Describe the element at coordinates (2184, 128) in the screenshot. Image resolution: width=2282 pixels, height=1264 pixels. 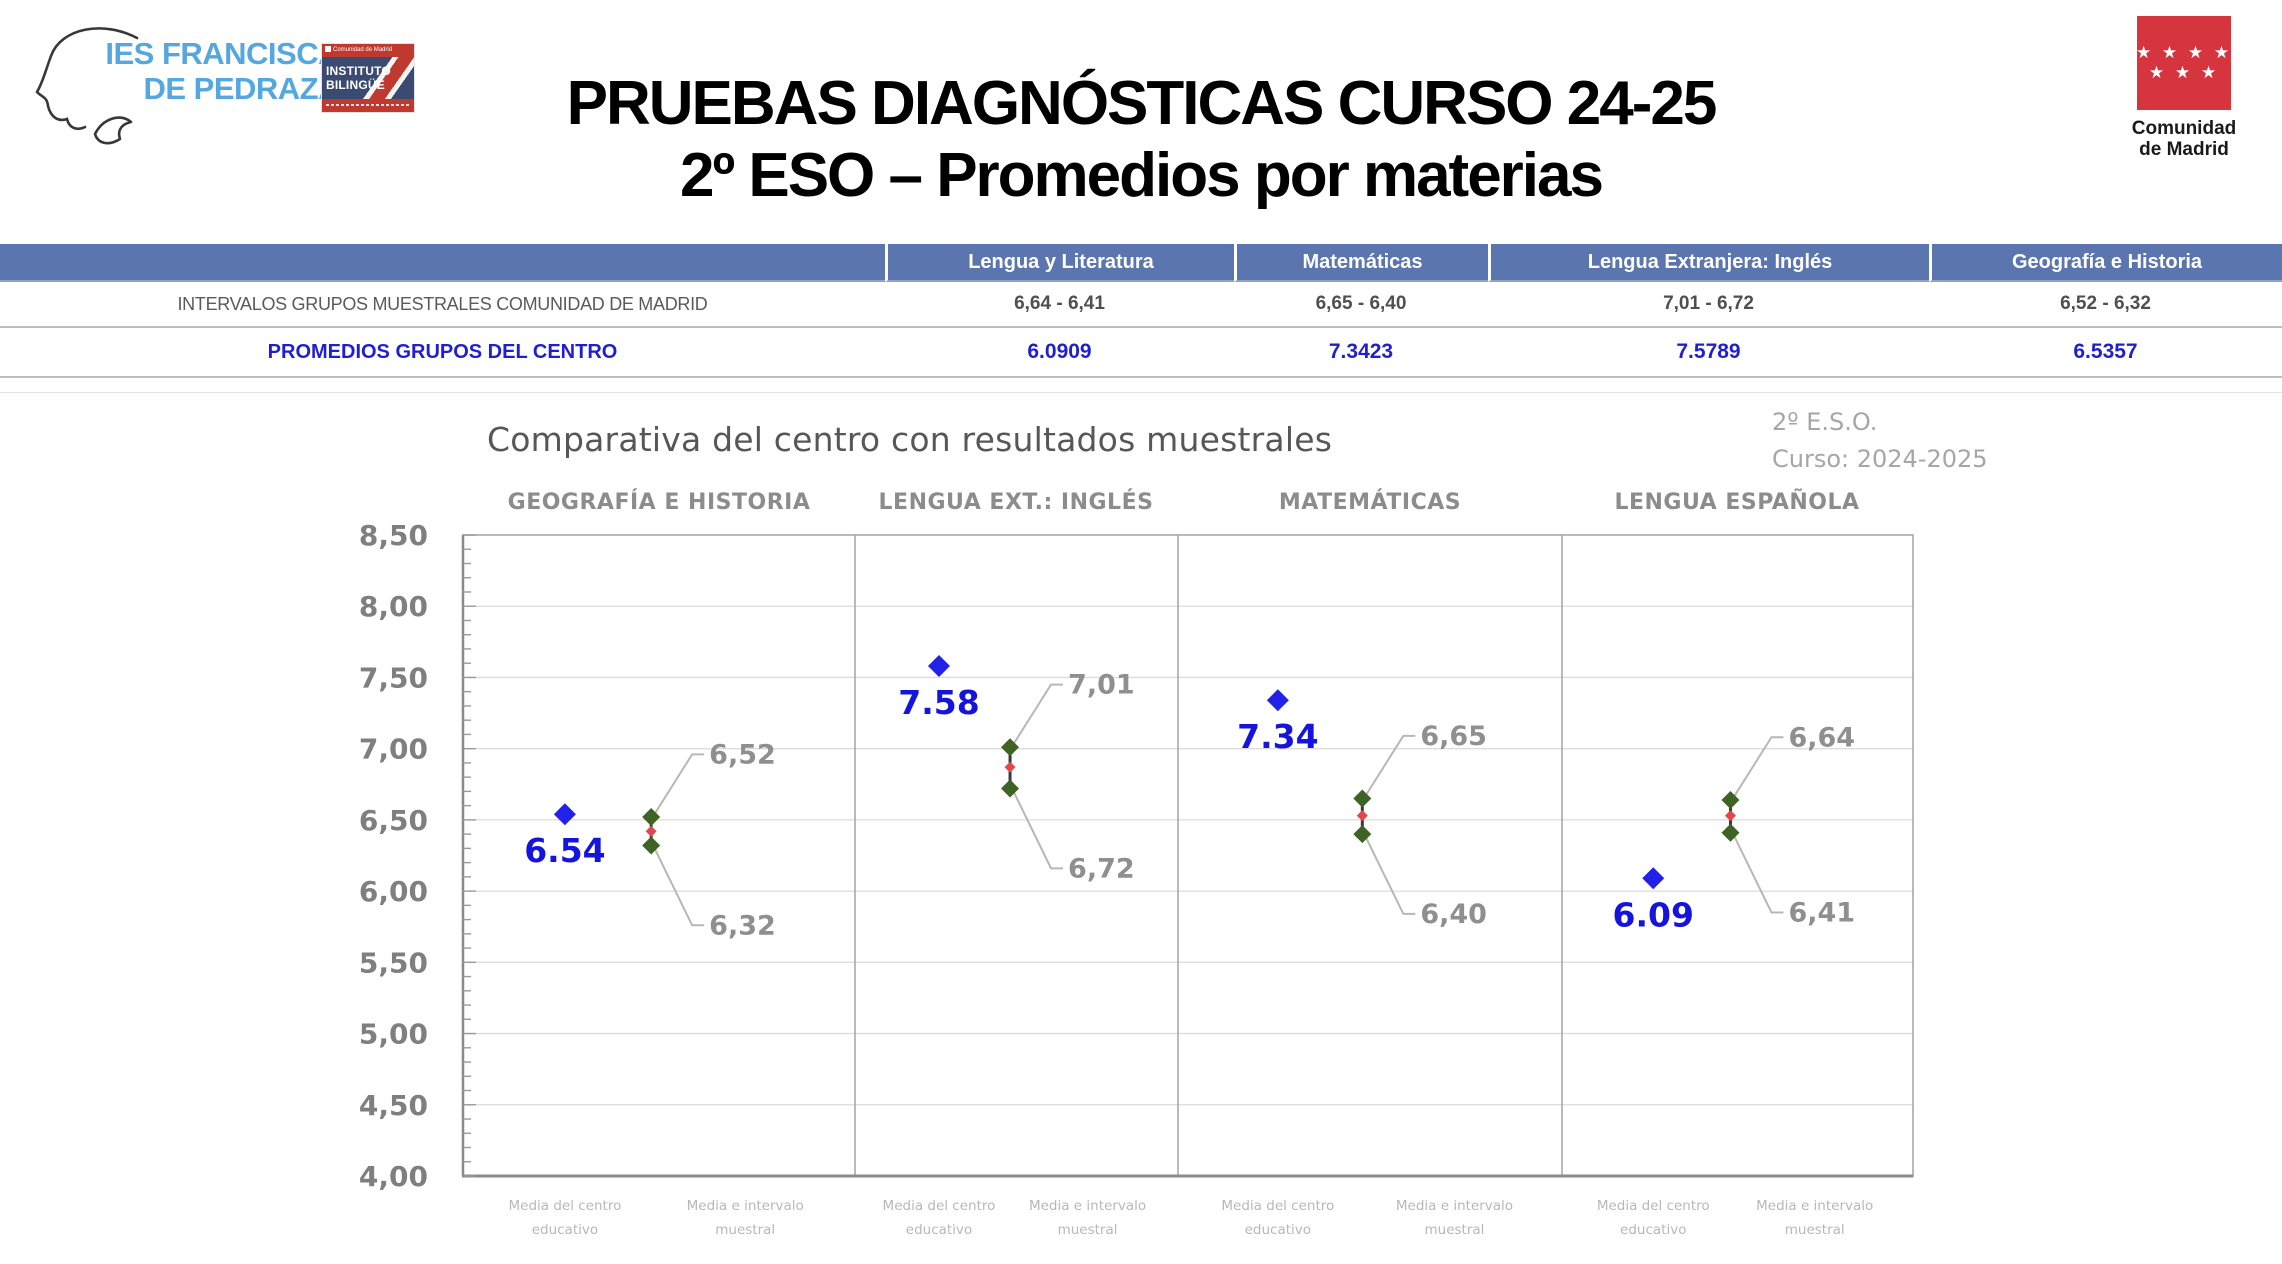
I see `madrid-name-line1: Comunidad` at that location.